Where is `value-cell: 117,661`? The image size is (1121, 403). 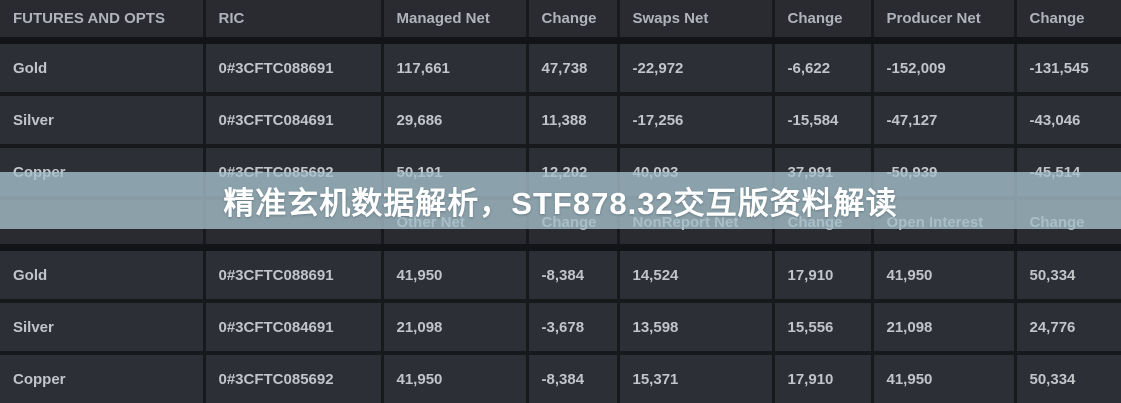
value-cell: 117,661 is located at coordinates (454, 66).